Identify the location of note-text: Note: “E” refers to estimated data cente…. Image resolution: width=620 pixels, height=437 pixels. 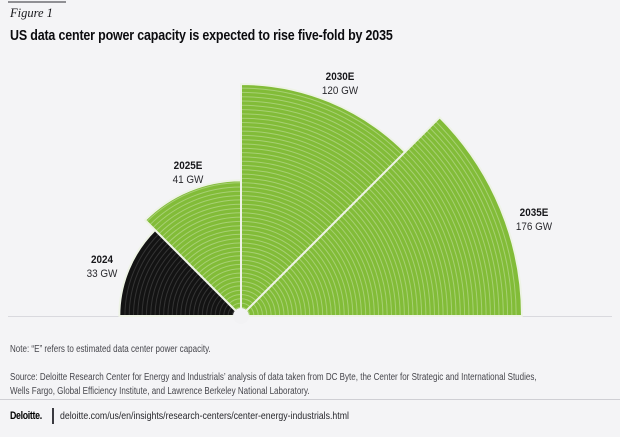
(110, 349).